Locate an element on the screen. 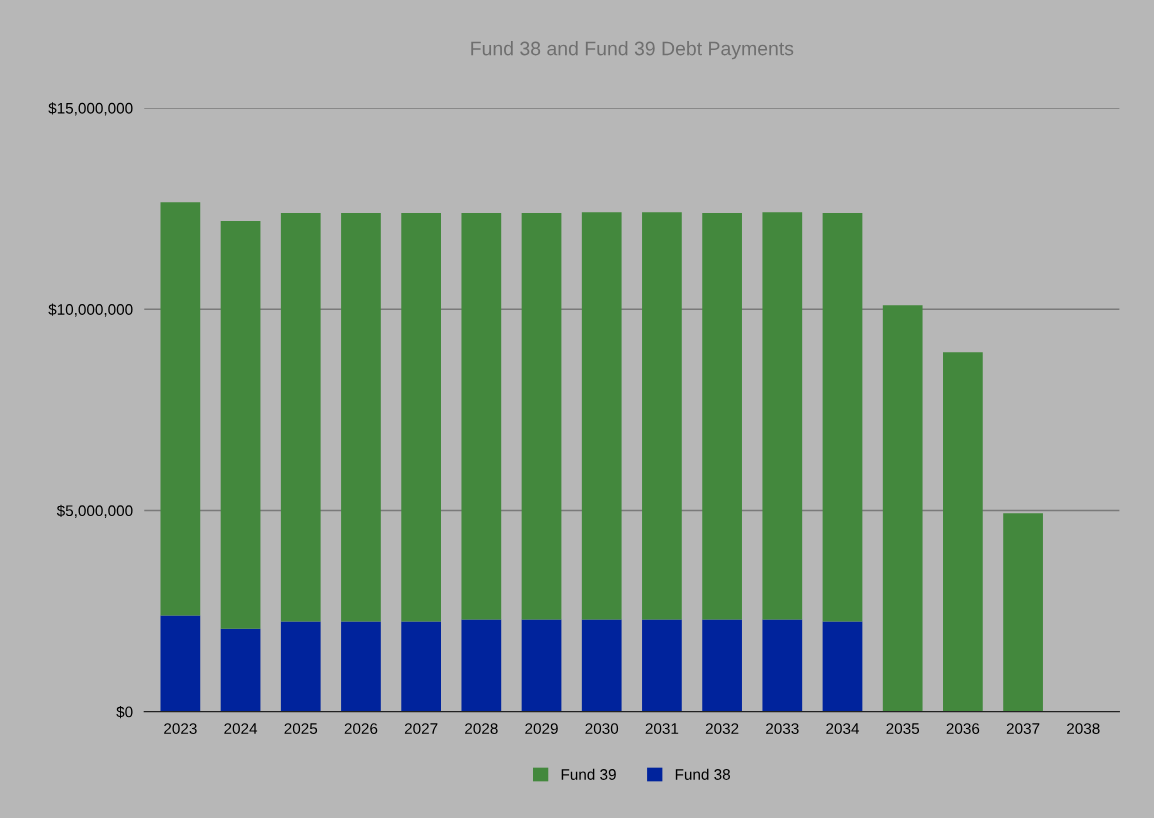 The width and height of the screenshot is (1154, 818). x-tick-label: 2025 is located at coordinates (301, 728).